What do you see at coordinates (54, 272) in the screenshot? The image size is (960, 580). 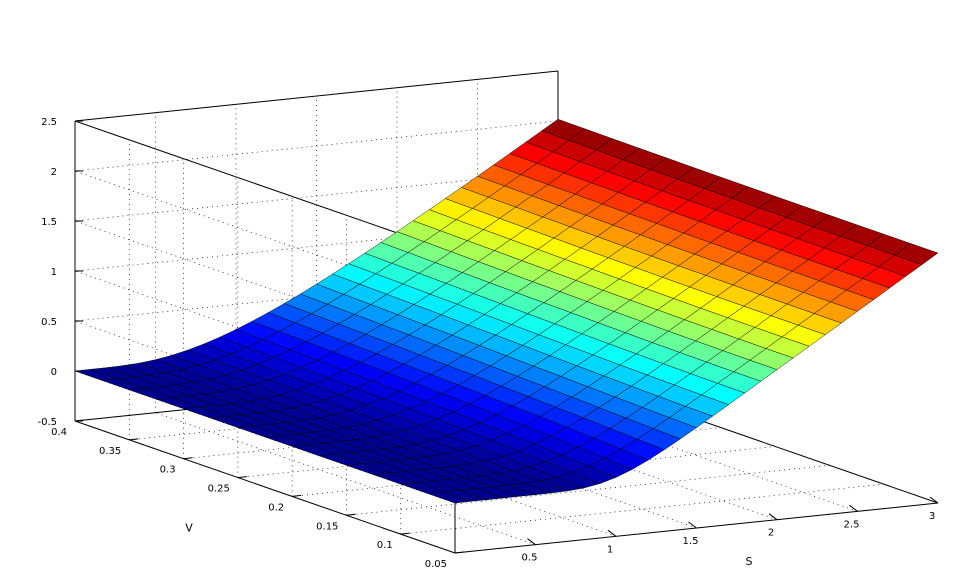 I see `z-tick-label: 1` at bounding box center [54, 272].